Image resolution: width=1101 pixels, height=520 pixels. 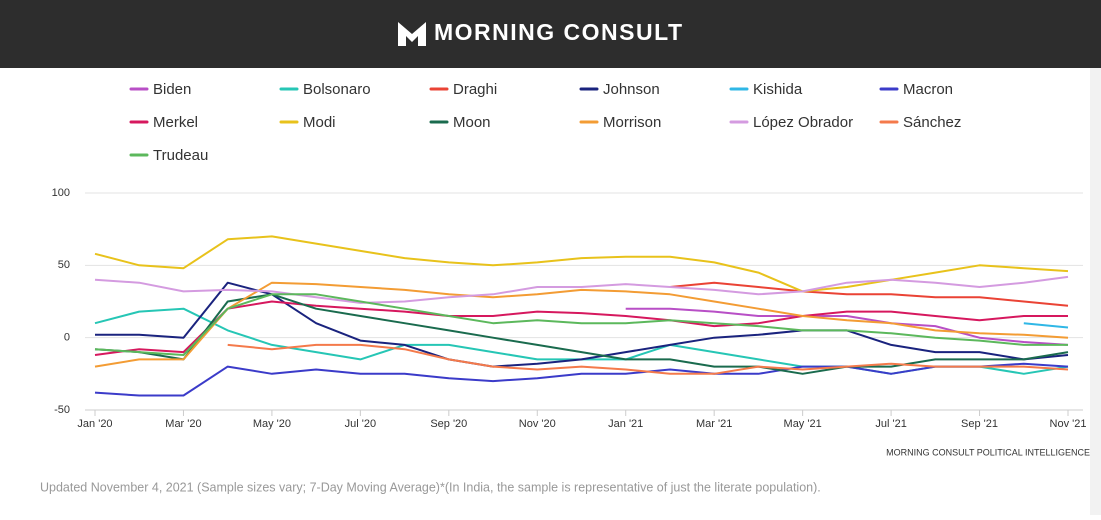 What do you see at coordinates (94, 424) in the screenshot?
I see `x-tick-label: Jan '20` at bounding box center [94, 424].